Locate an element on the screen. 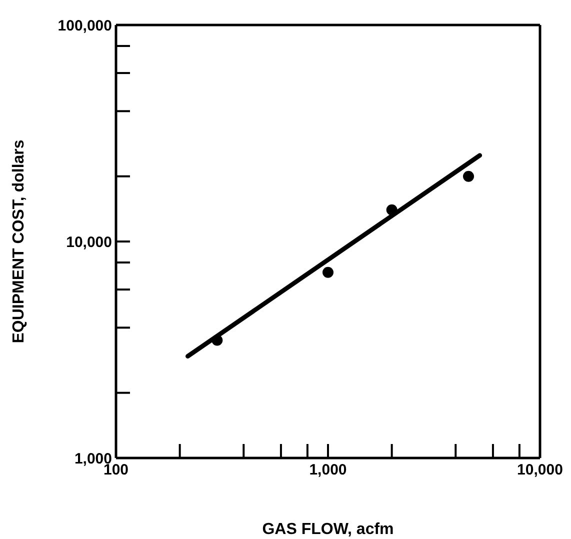 This screenshot has height=539, width=571. y-tick-label: 10,000 is located at coordinates (89, 242).